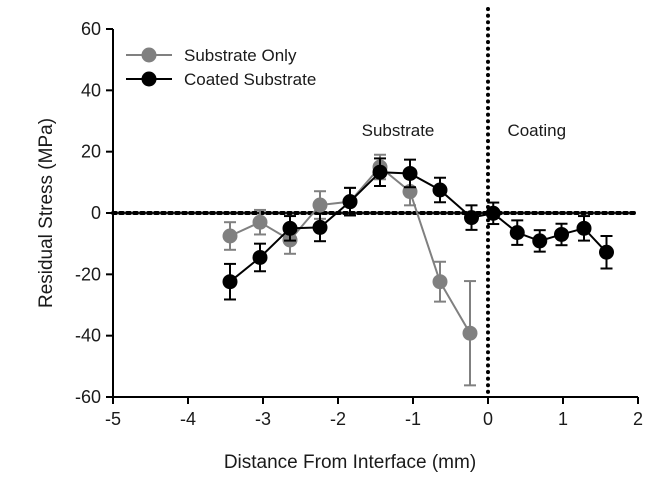 The height and width of the screenshot is (482, 660). Describe the element at coordinates (638, 419) in the screenshot. I see `x-tick-label: 2` at that location.